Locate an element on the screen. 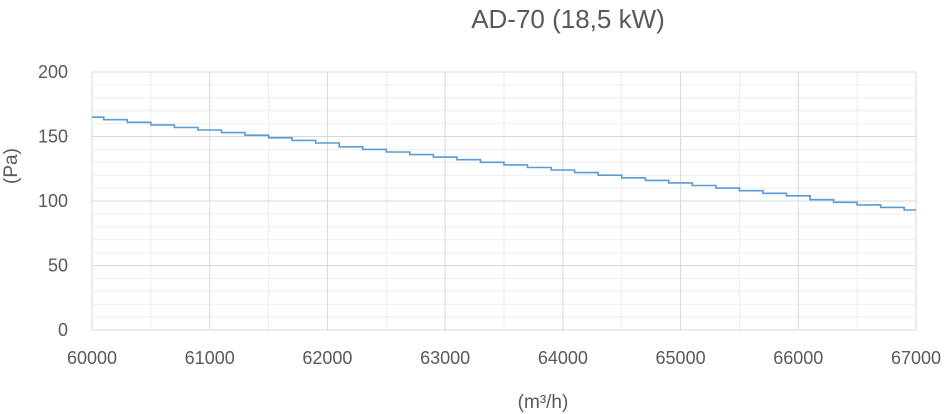 The width and height of the screenshot is (947, 414). y-tick-label: 50 is located at coordinates (58, 266).